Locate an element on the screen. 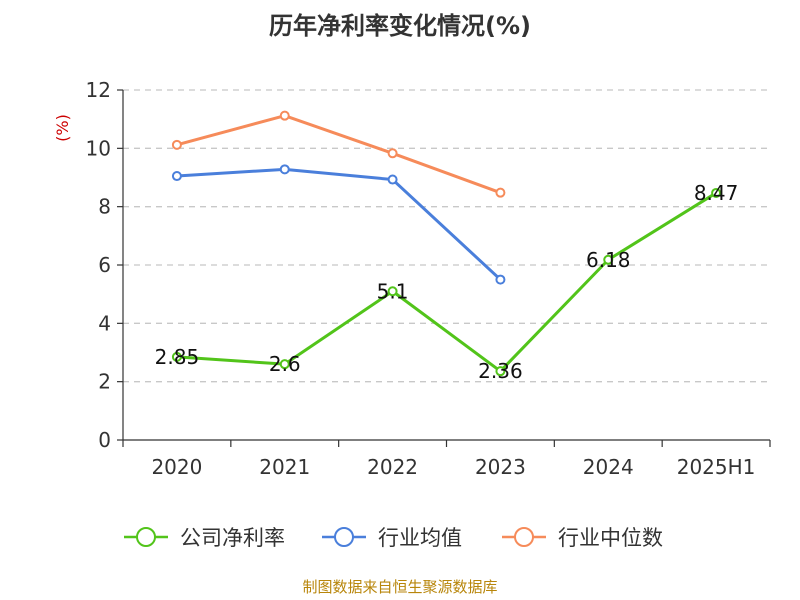  legend-label: 行业中位数 is located at coordinates (610, 538).